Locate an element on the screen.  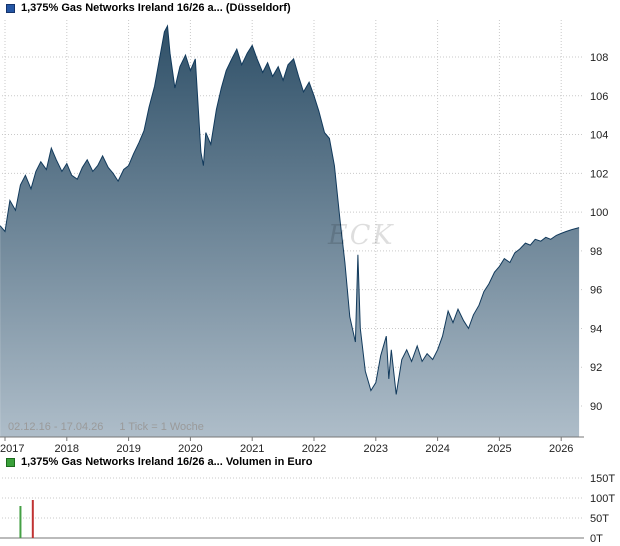
svg-text: 108 is located at coordinates (599, 58).